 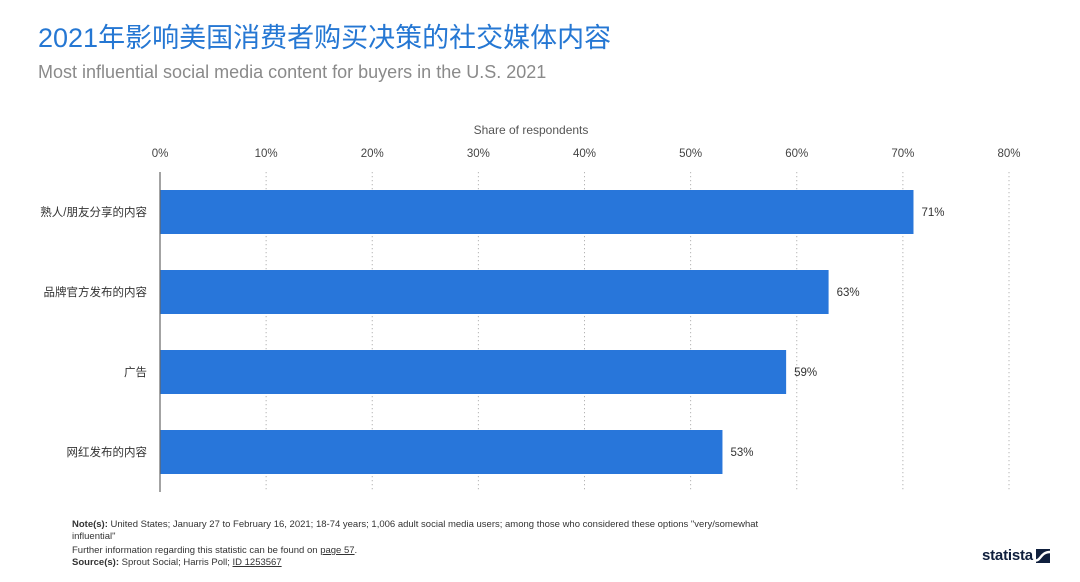 What do you see at coordinates (337, 550) in the screenshot?
I see `page-link: page 57` at bounding box center [337, 550].